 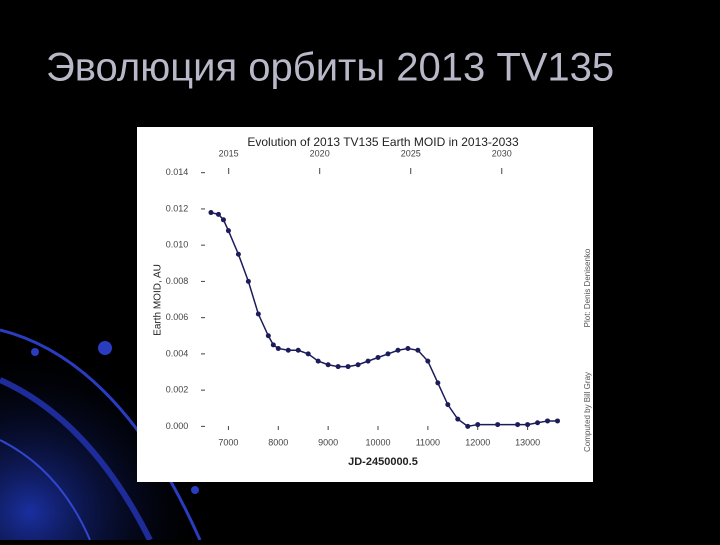 What do you see at coordinates (328, 442) in the screenshot?
I see `x-tick-label: 9000` at bounding box center [328, 442].